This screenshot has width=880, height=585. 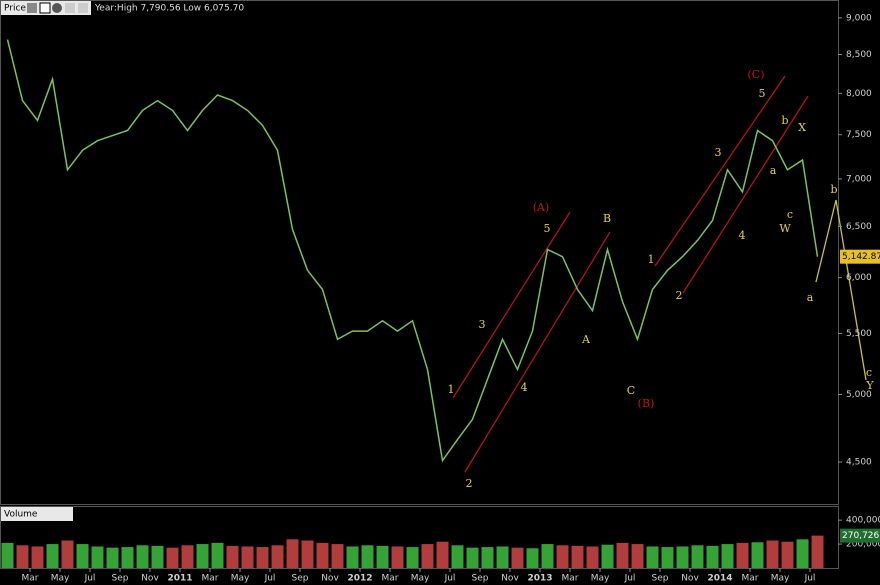 What do you see at coordinates (631, 390) in the screenshot?
I see `wave-label: C` at bounding box center [631, 390].